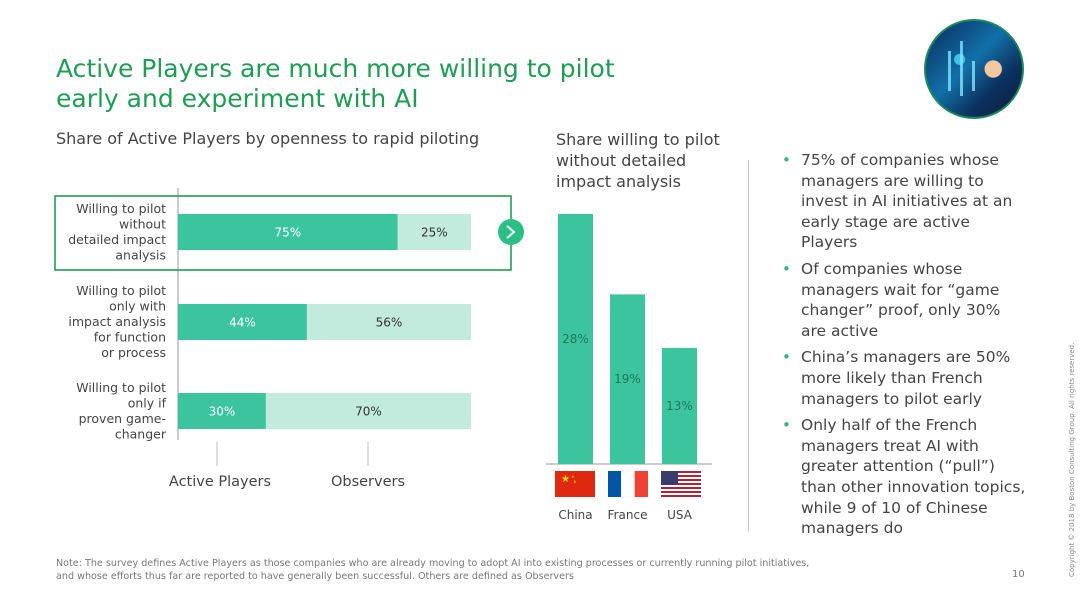 Image resolution: width=1080 pixels, height=608 pixels. I want to click on france-flag-red, so click(641, 484).